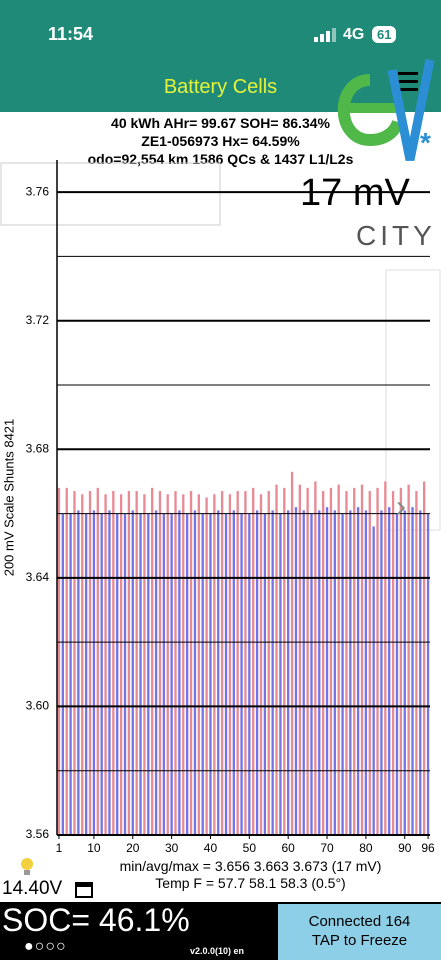  I want to click on y-tick-label: 3.64, so click(38, 577).